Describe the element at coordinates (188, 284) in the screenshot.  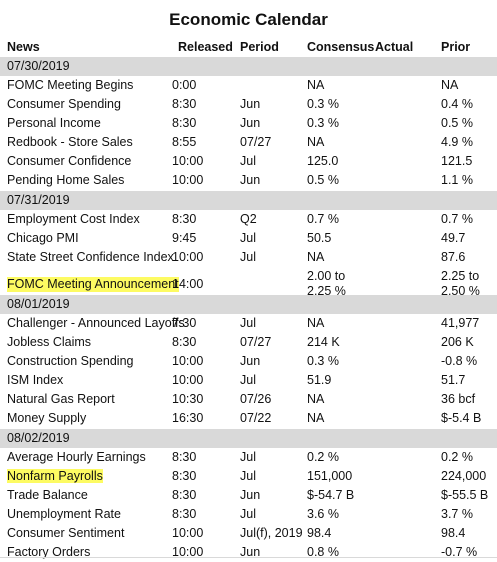
I see `released-cell: 14:00` at that location.